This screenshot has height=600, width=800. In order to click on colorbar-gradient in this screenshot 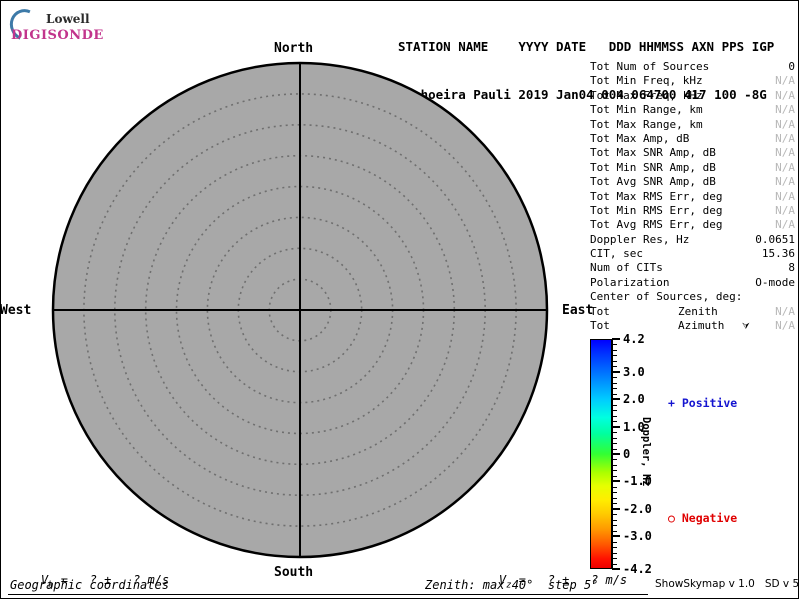, I will do `click(601, 454)`.